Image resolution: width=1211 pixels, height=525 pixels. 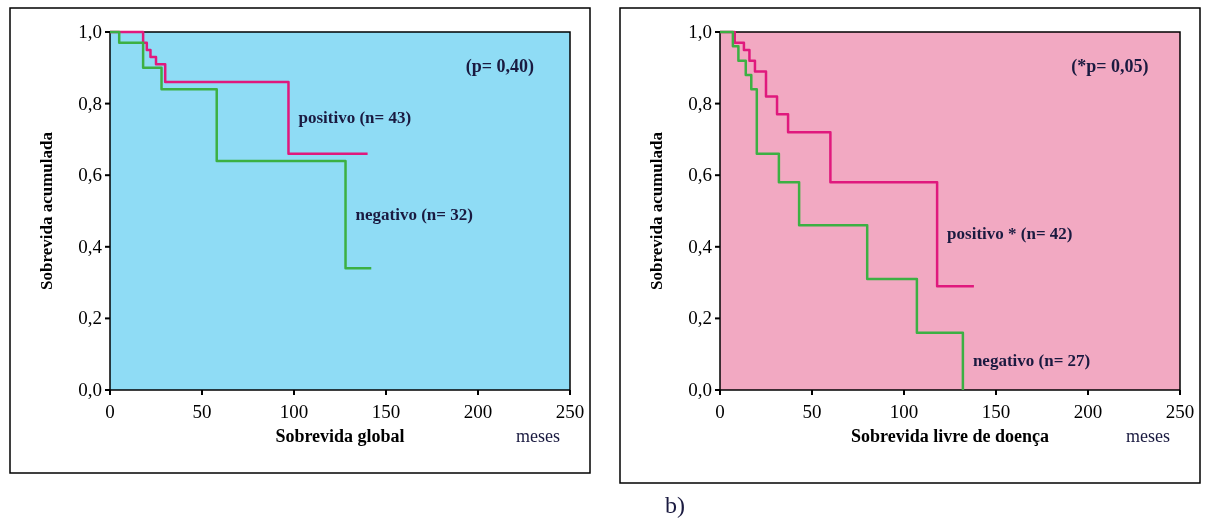 I want to click on annotation: (p= 0,40), so click(x=500, y=66).